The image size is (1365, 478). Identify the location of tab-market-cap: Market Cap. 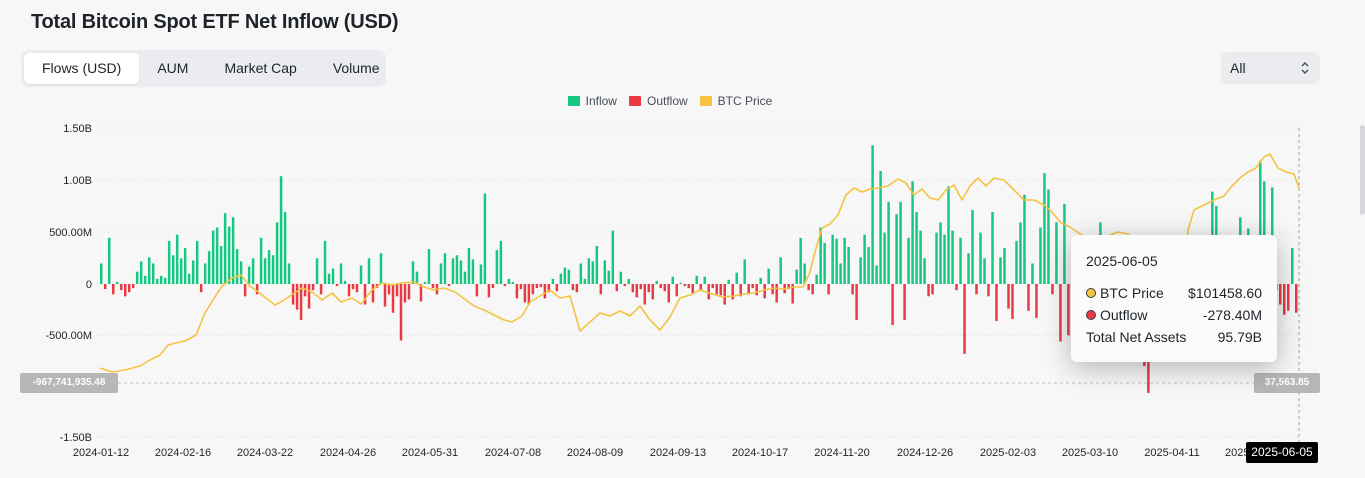
(260, 68).